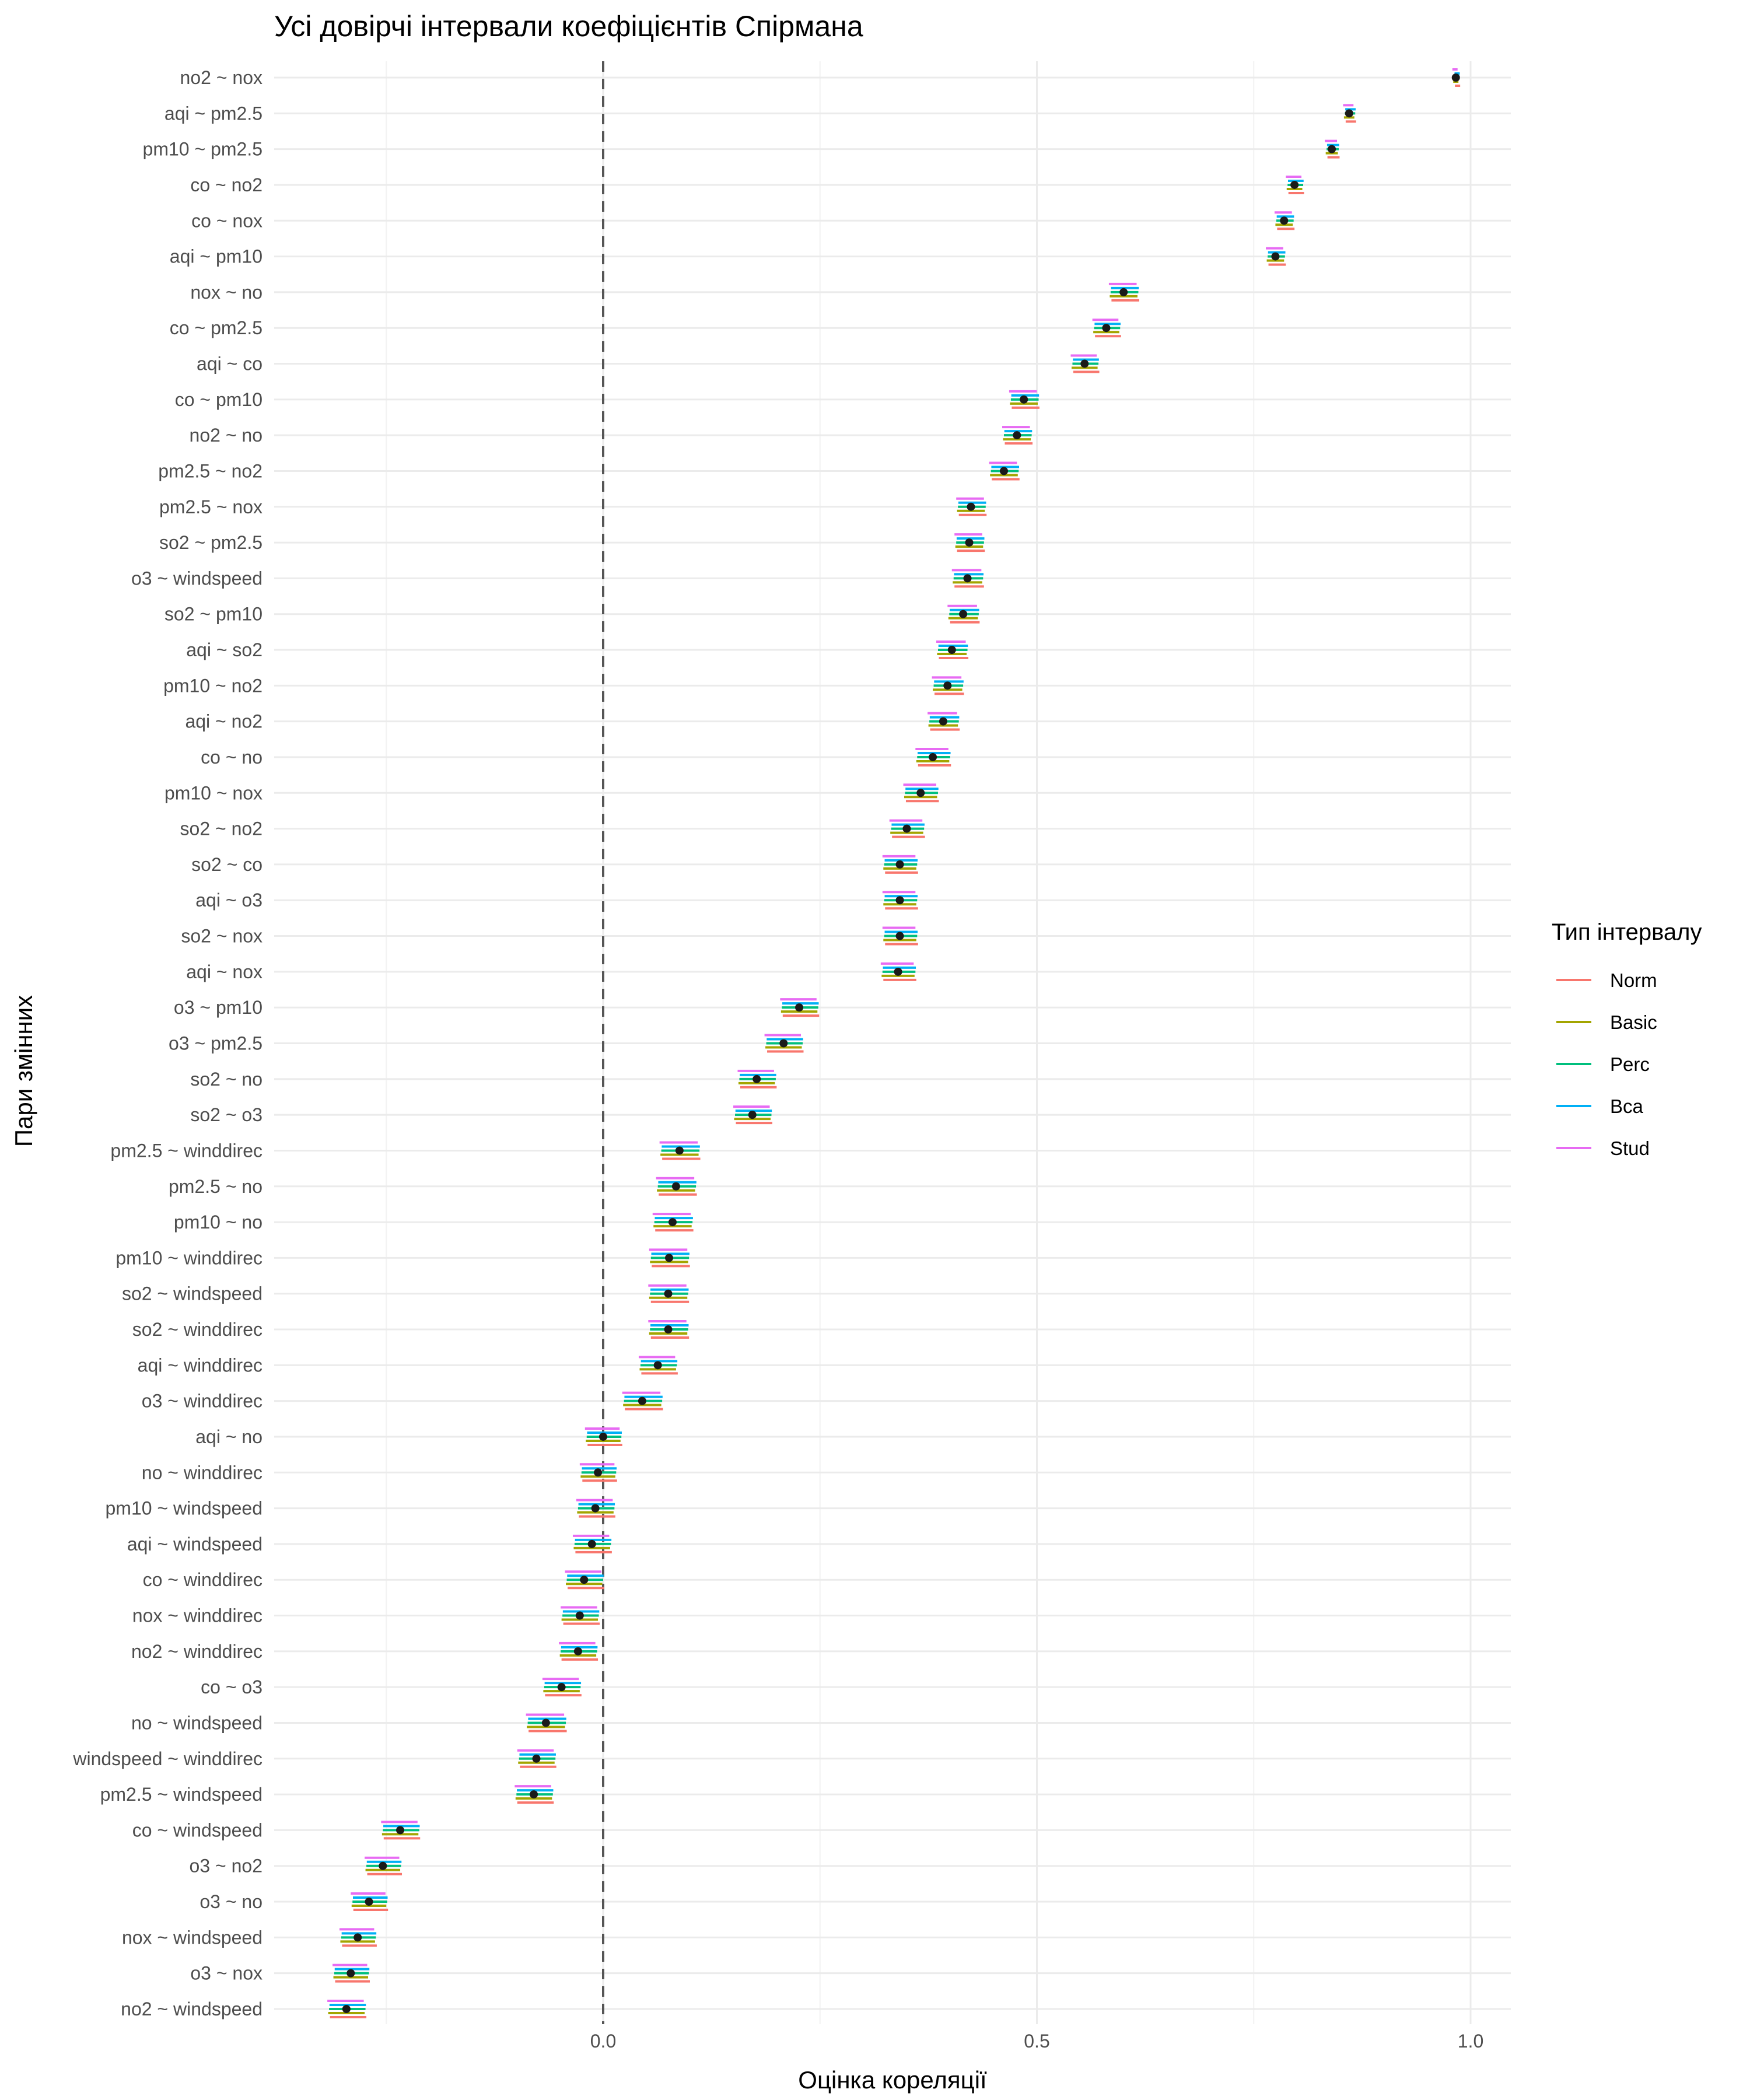 The width and height of the screenshot is (1750, 2100). What do you see at coordinates (218, 399) in the screenshot?
I see `y-tick-label: co ~ pm10` at bounding box center [218, 399].